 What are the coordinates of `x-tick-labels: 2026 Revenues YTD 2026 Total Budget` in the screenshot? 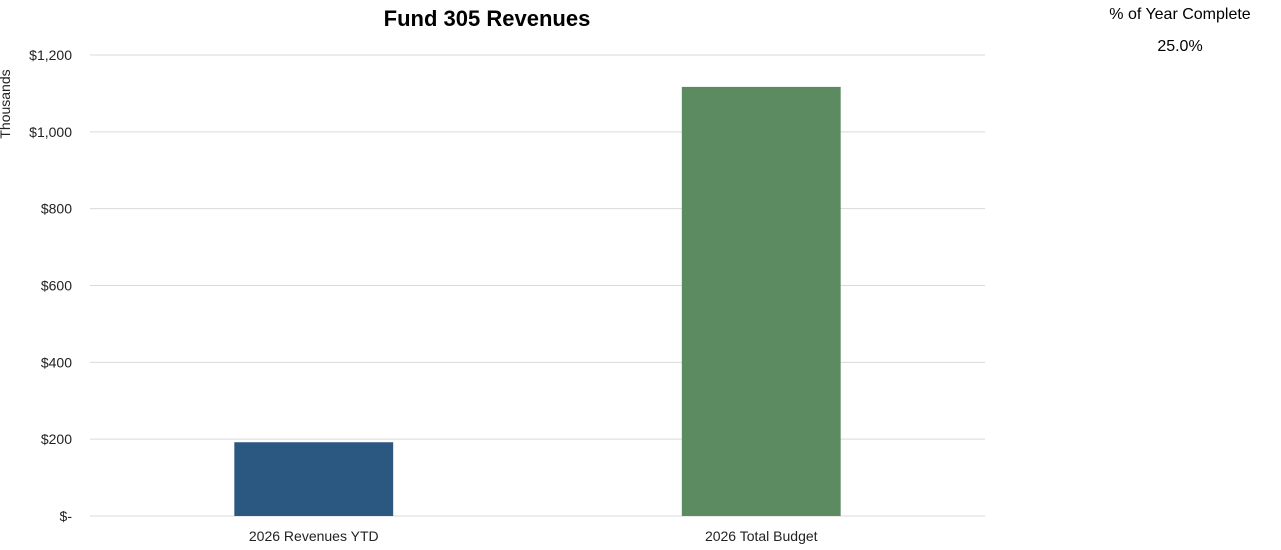 It's located at (533, 536).